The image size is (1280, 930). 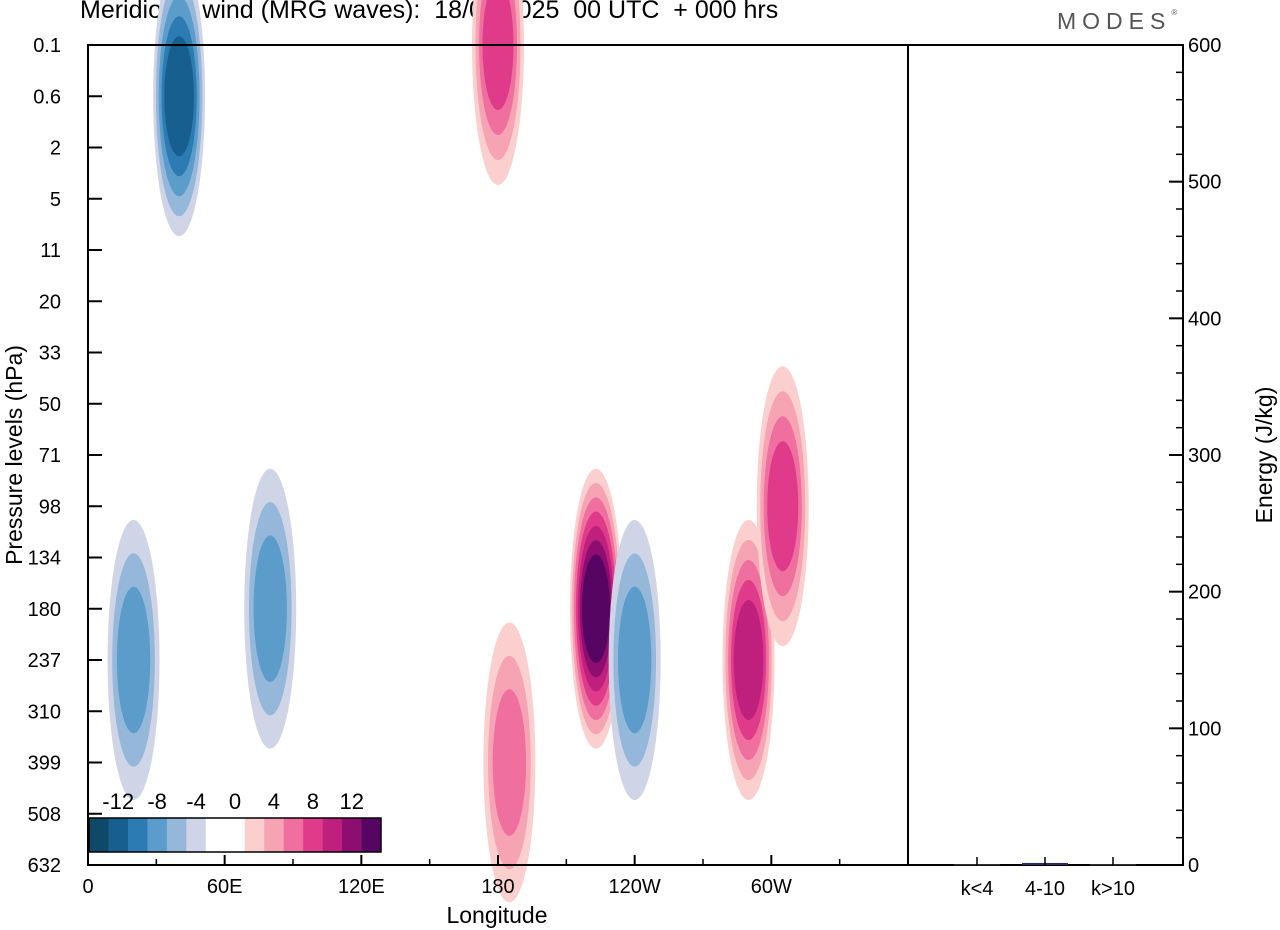 I want to click on y-tick-label: 50, so click(x=50, y=405).